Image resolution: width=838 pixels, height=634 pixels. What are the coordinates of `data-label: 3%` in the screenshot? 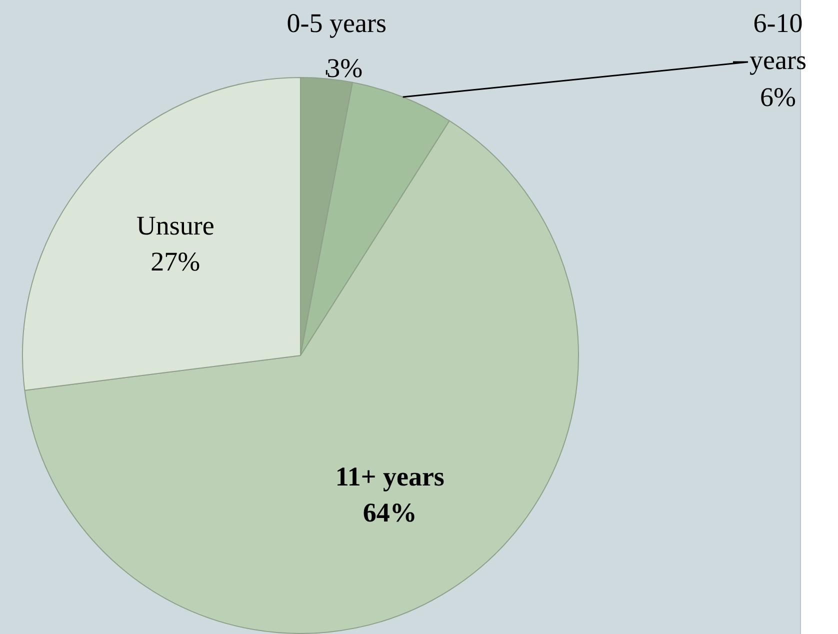 It's located at (344, 68).